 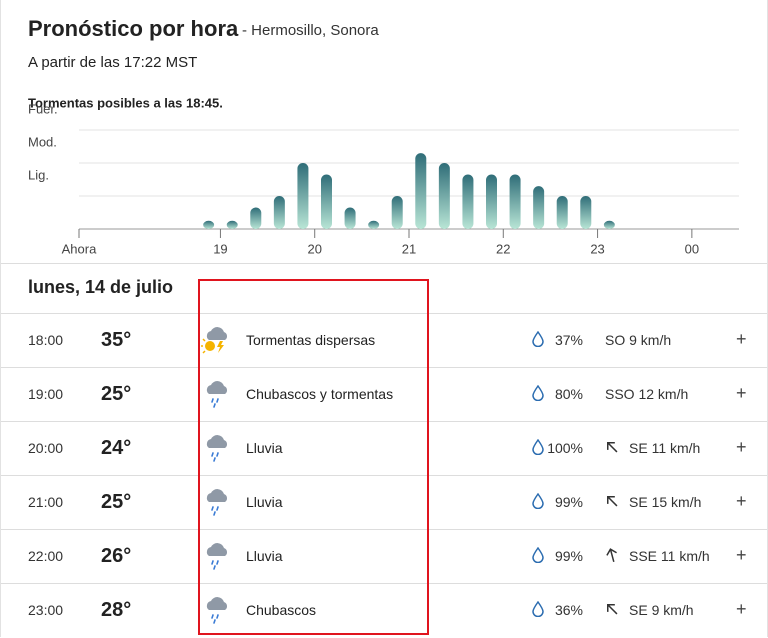 I want to click on precip-chance: 36%, so click(x=568, y=610).